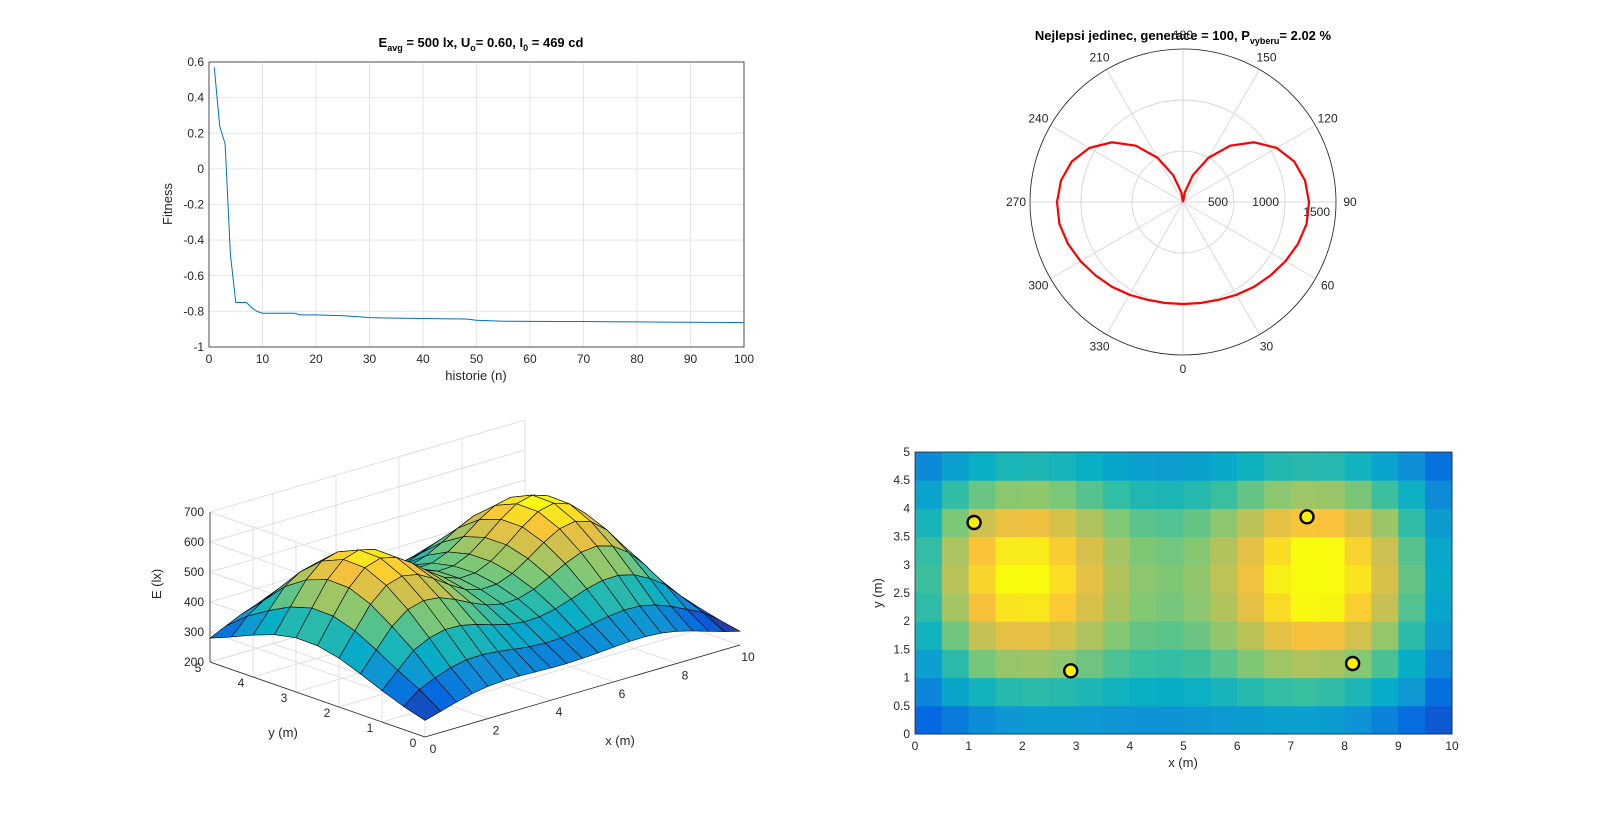  What do you see at coordinates (1291, 746) in the screenshot?
I see `heatmap-x-tick-label: 7` at bounding box center [1291, 746].